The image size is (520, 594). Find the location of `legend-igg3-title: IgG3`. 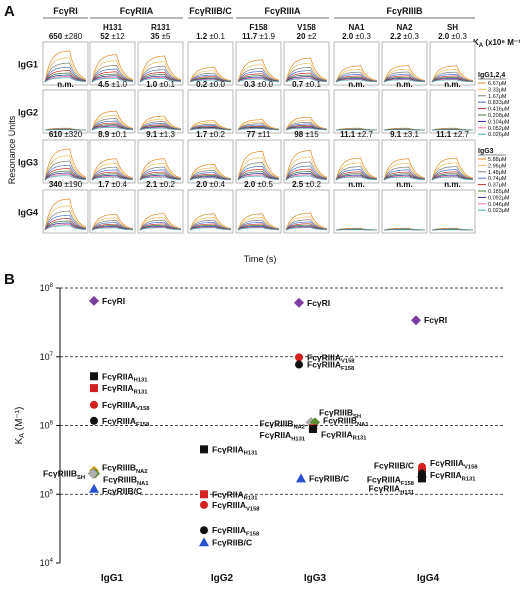

legend-igg3-title: IgG3 is located at coordinates (486, 151).